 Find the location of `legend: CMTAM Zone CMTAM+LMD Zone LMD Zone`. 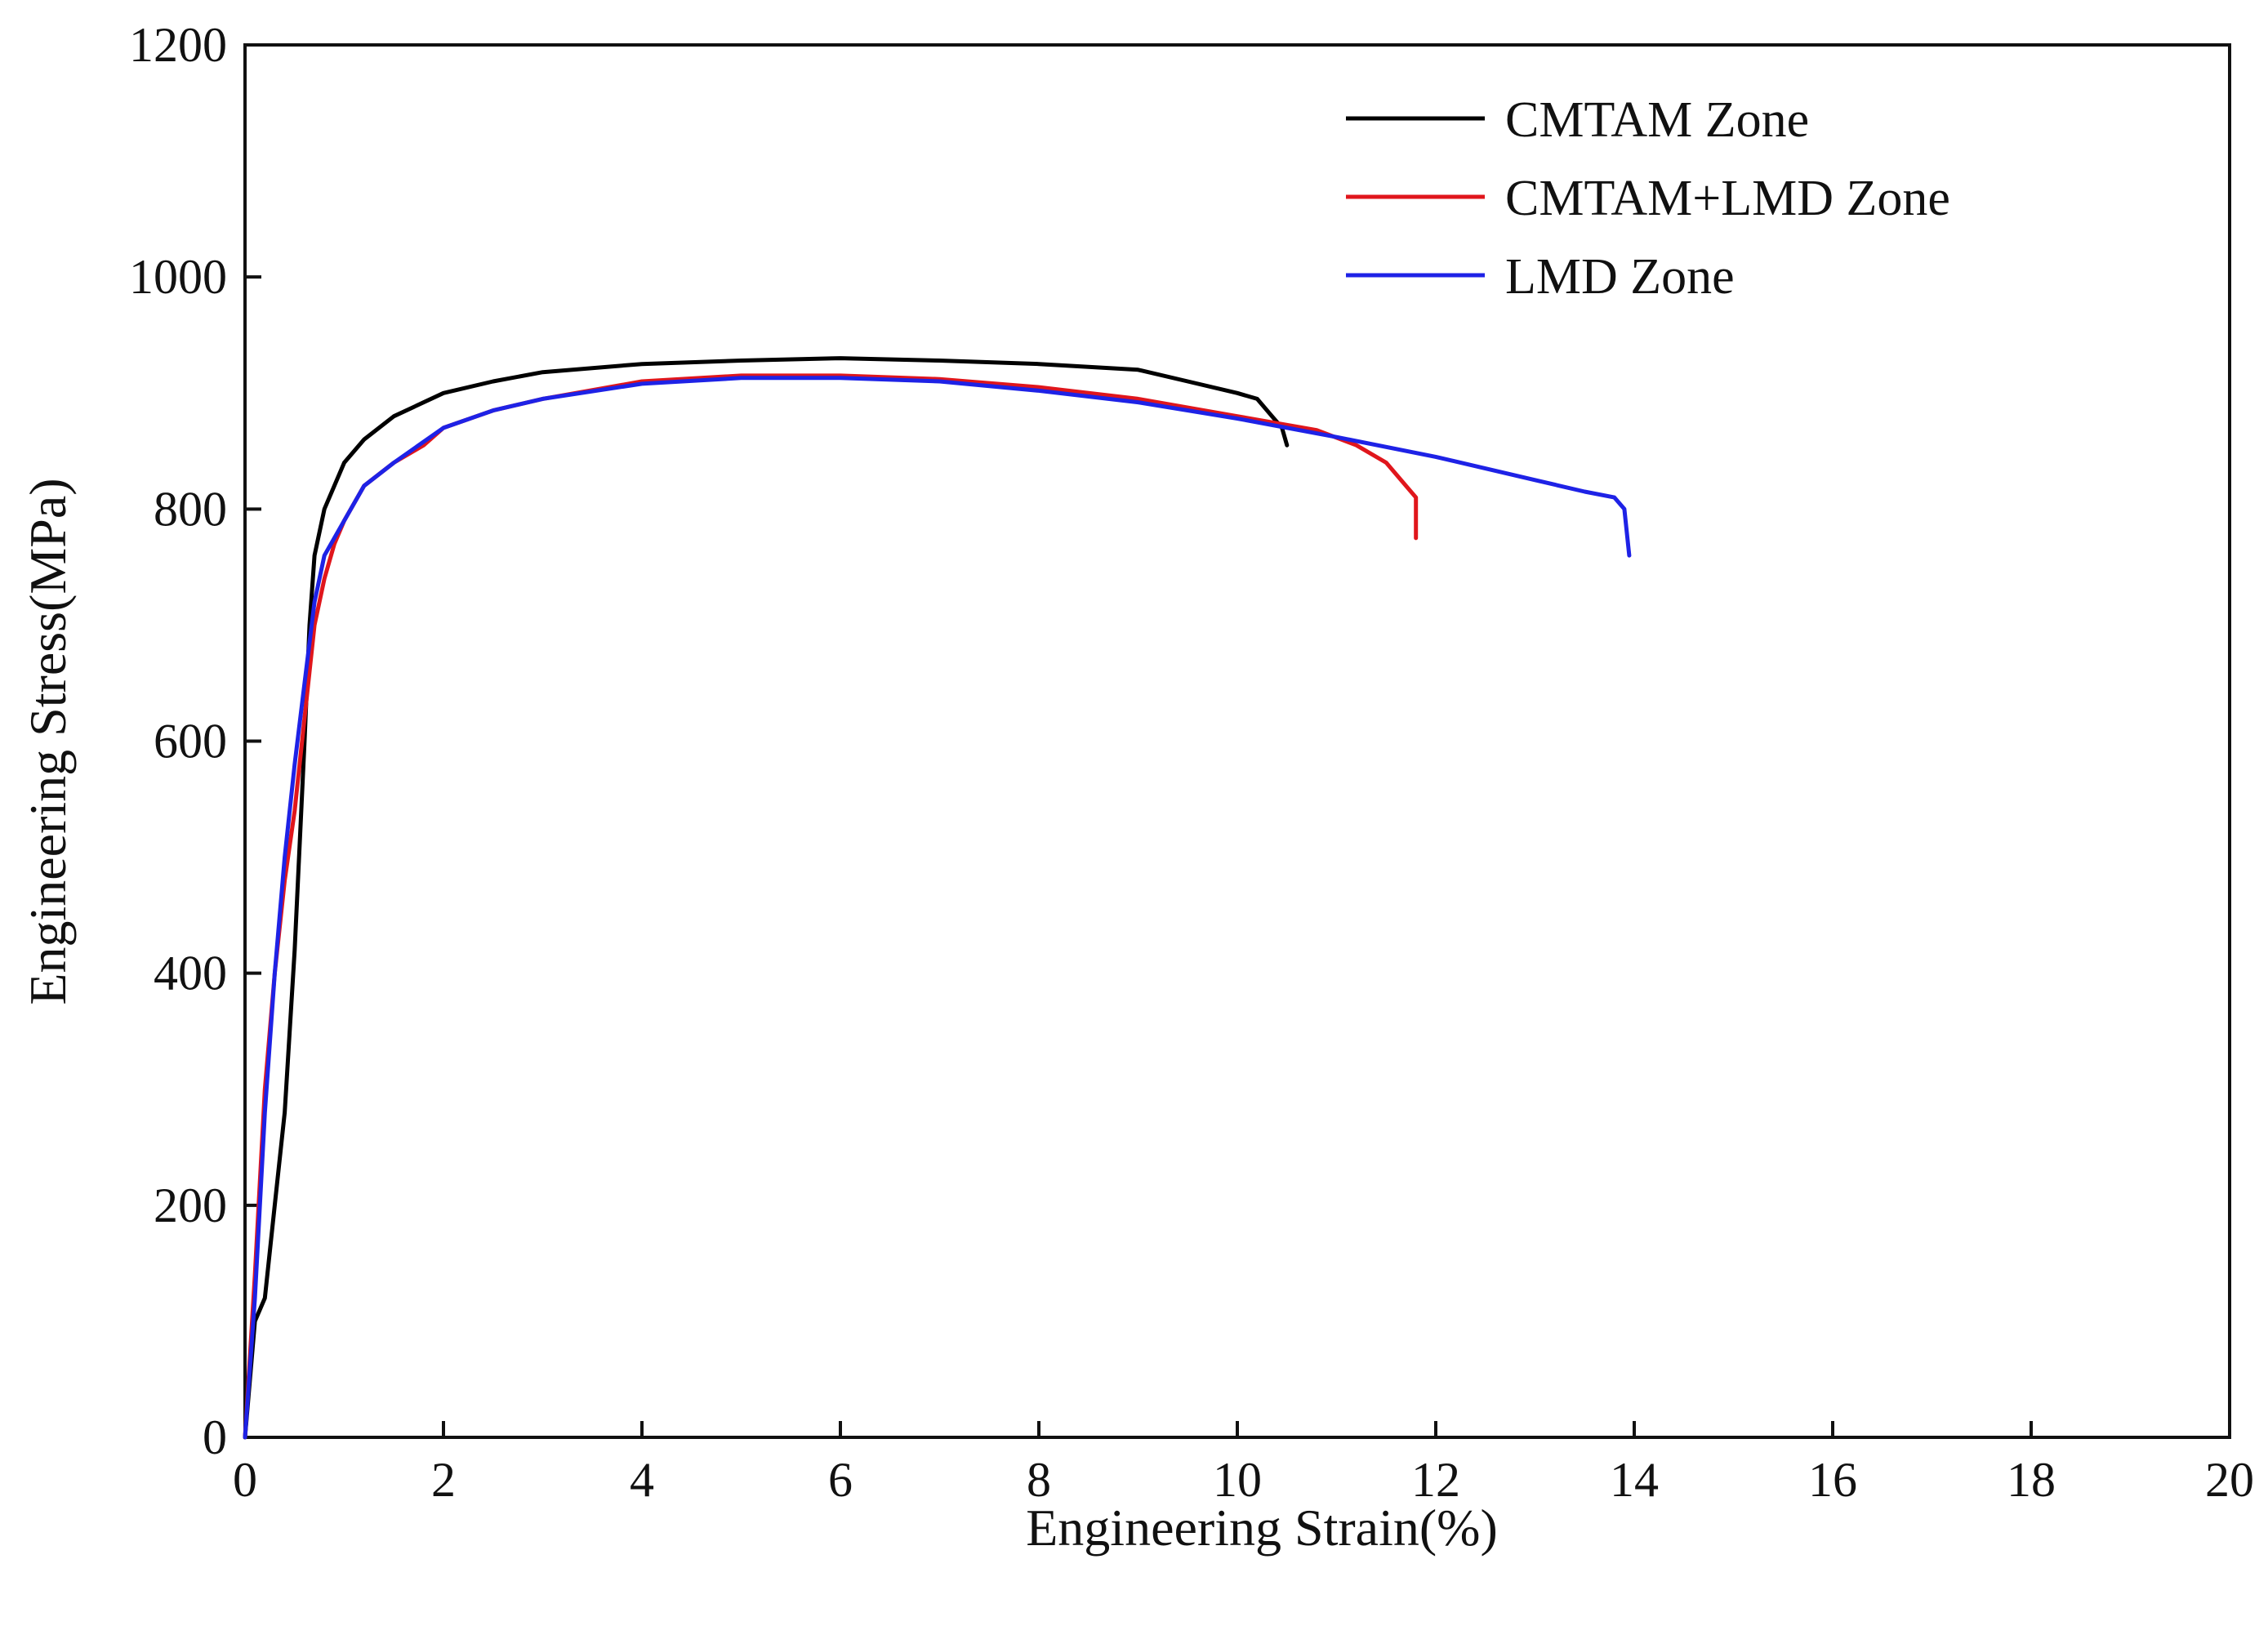

legend: CMTAM Zone CMTAM+LMD Zone LMD Zone is located at coordinates (1648, 198).